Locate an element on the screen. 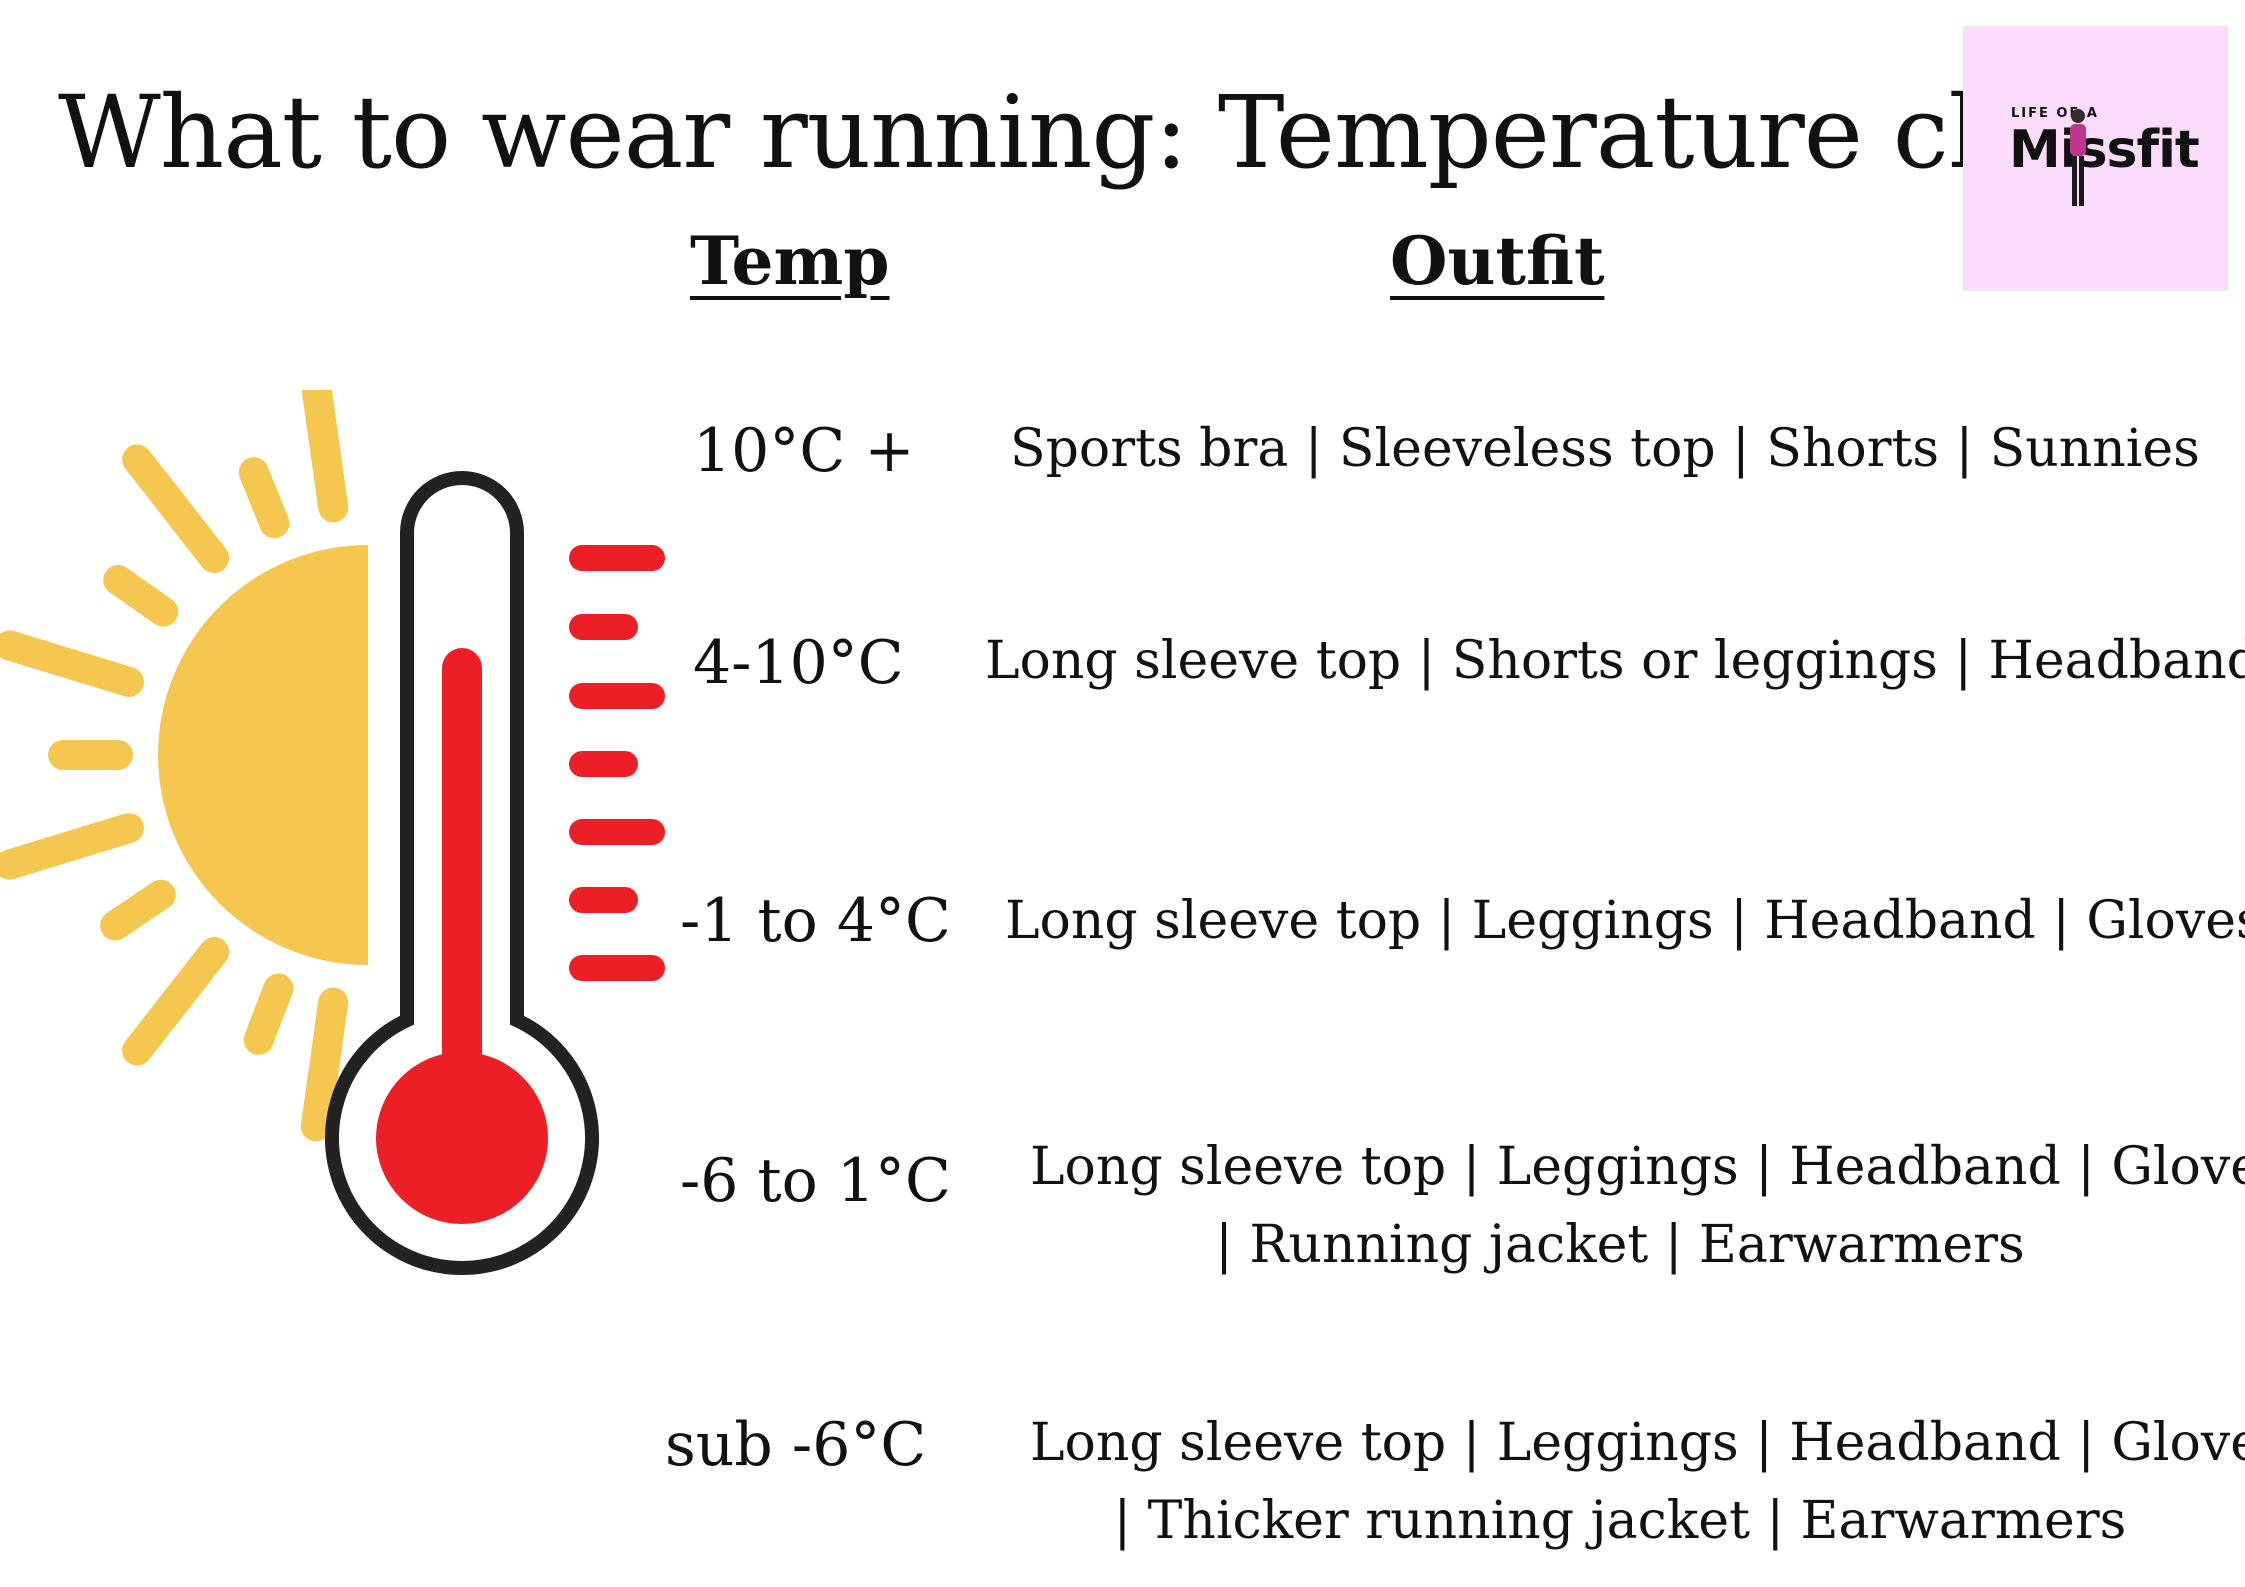  temp-label: 4-10°C is located at coordinates (798, 663).